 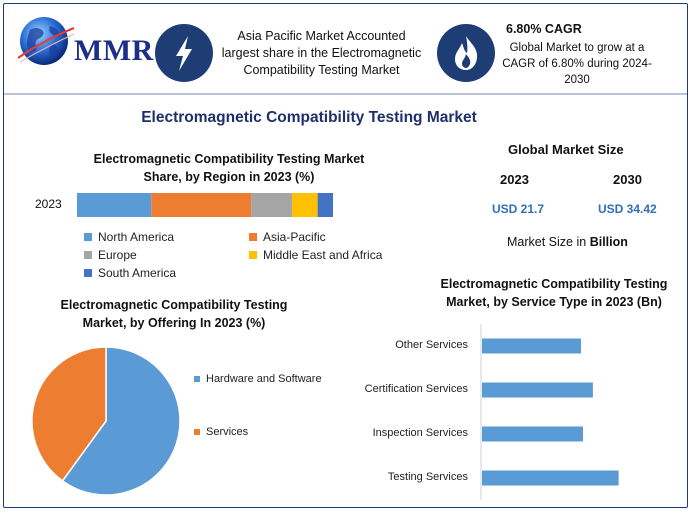 What do you see at coordinates (577, 48) in the screenshot?
I see `cagr-line-1: Global Market to grow at a` at bounding box center [577, 48].